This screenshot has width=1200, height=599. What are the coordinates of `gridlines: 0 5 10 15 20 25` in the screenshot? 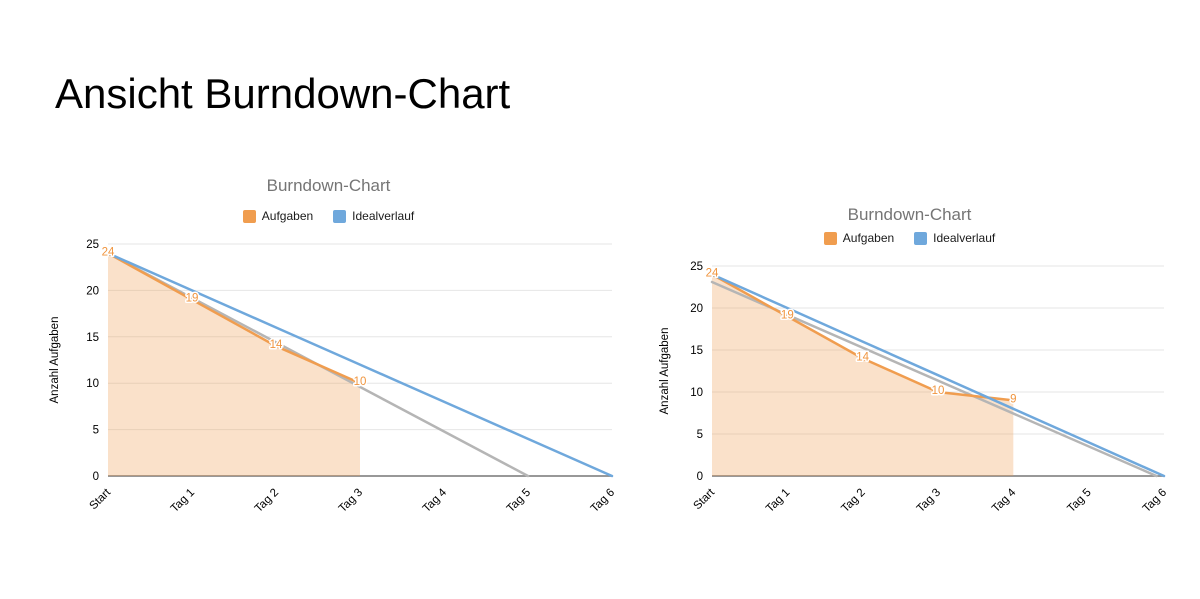 It's located at (927, 372).